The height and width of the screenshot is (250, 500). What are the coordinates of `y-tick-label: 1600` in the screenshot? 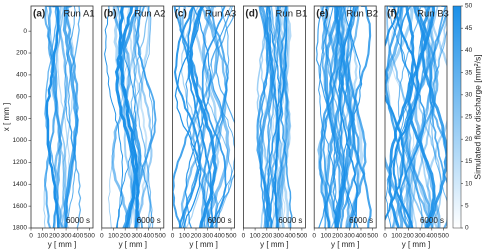 It's located at (20, 206).